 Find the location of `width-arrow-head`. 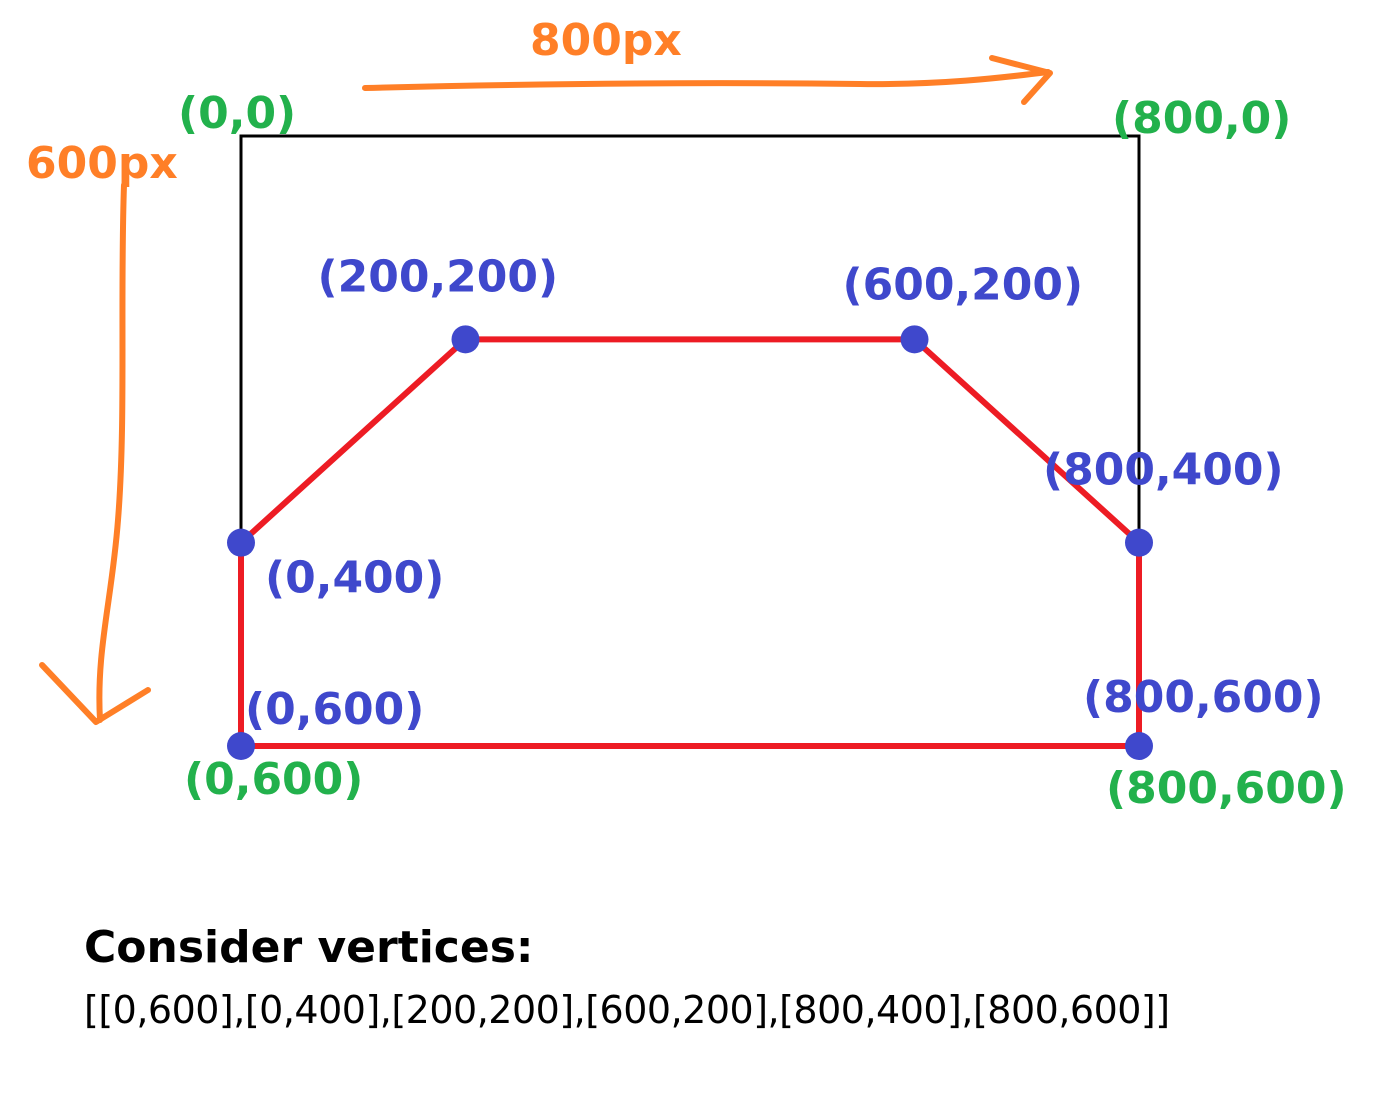

width-arrow-head is located at coordinates (1021, 80).